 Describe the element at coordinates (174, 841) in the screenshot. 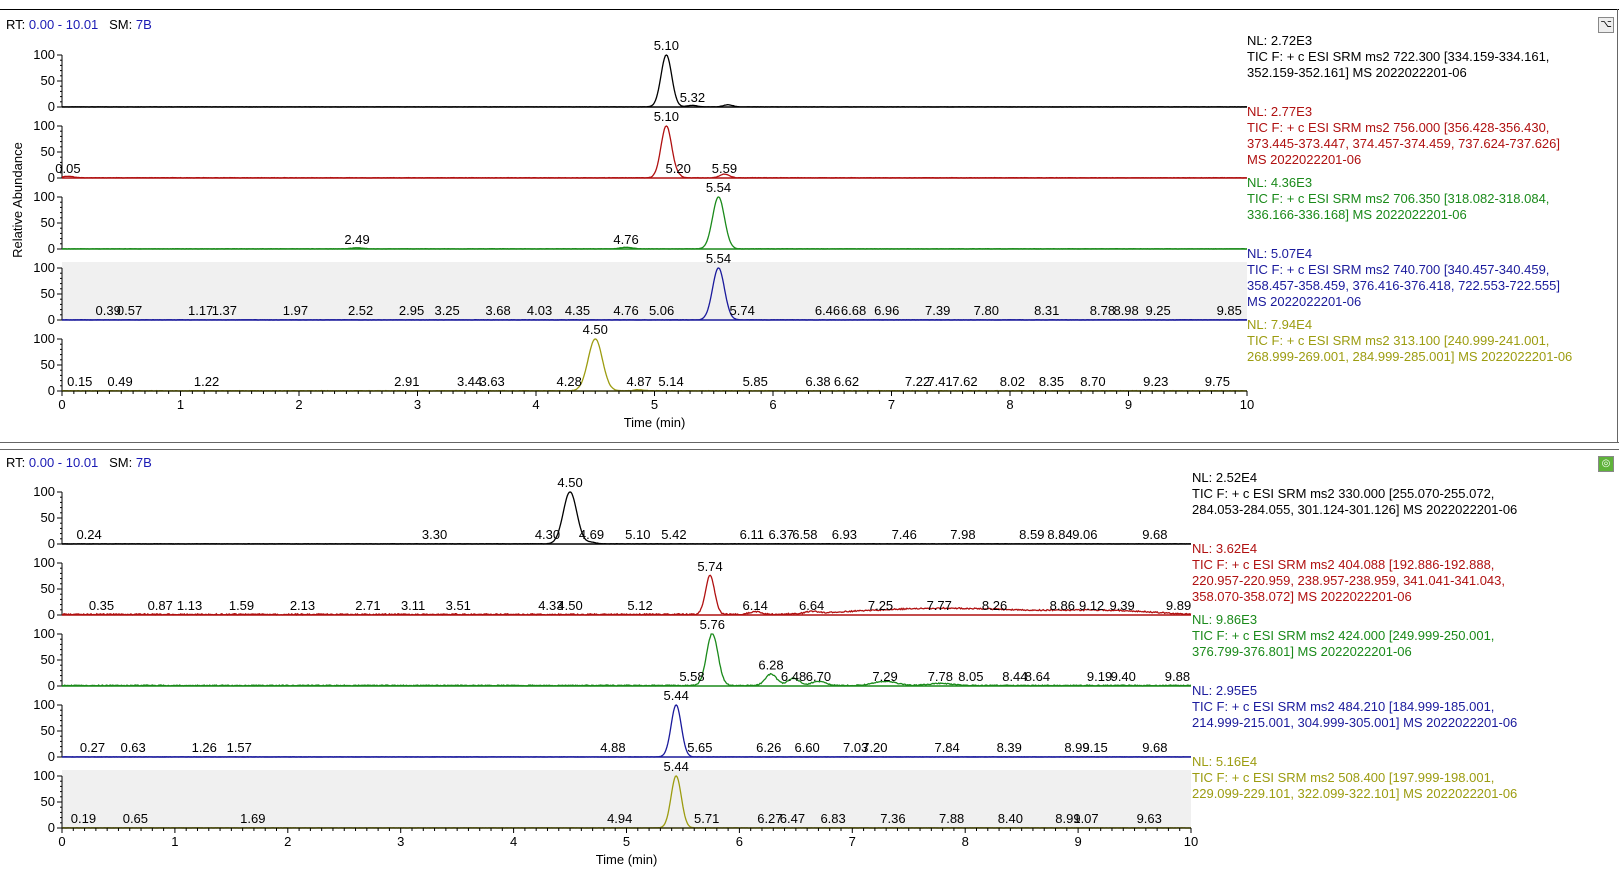

I see `x-tick-label: 1` at that location.